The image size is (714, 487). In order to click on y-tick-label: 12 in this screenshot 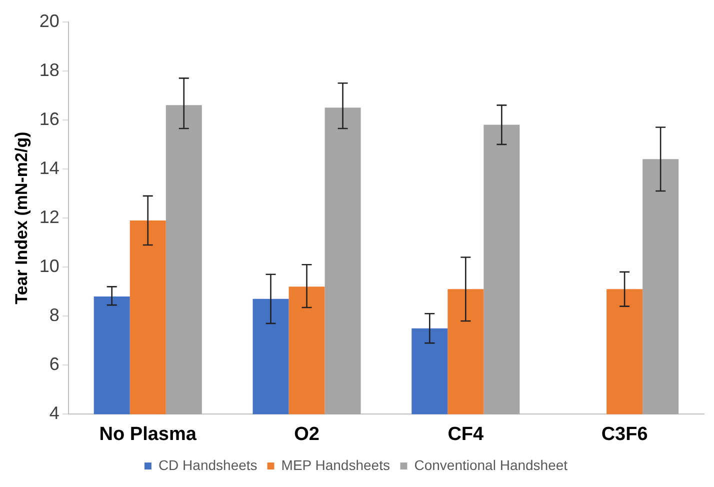, I will do `click(49, 216)`.